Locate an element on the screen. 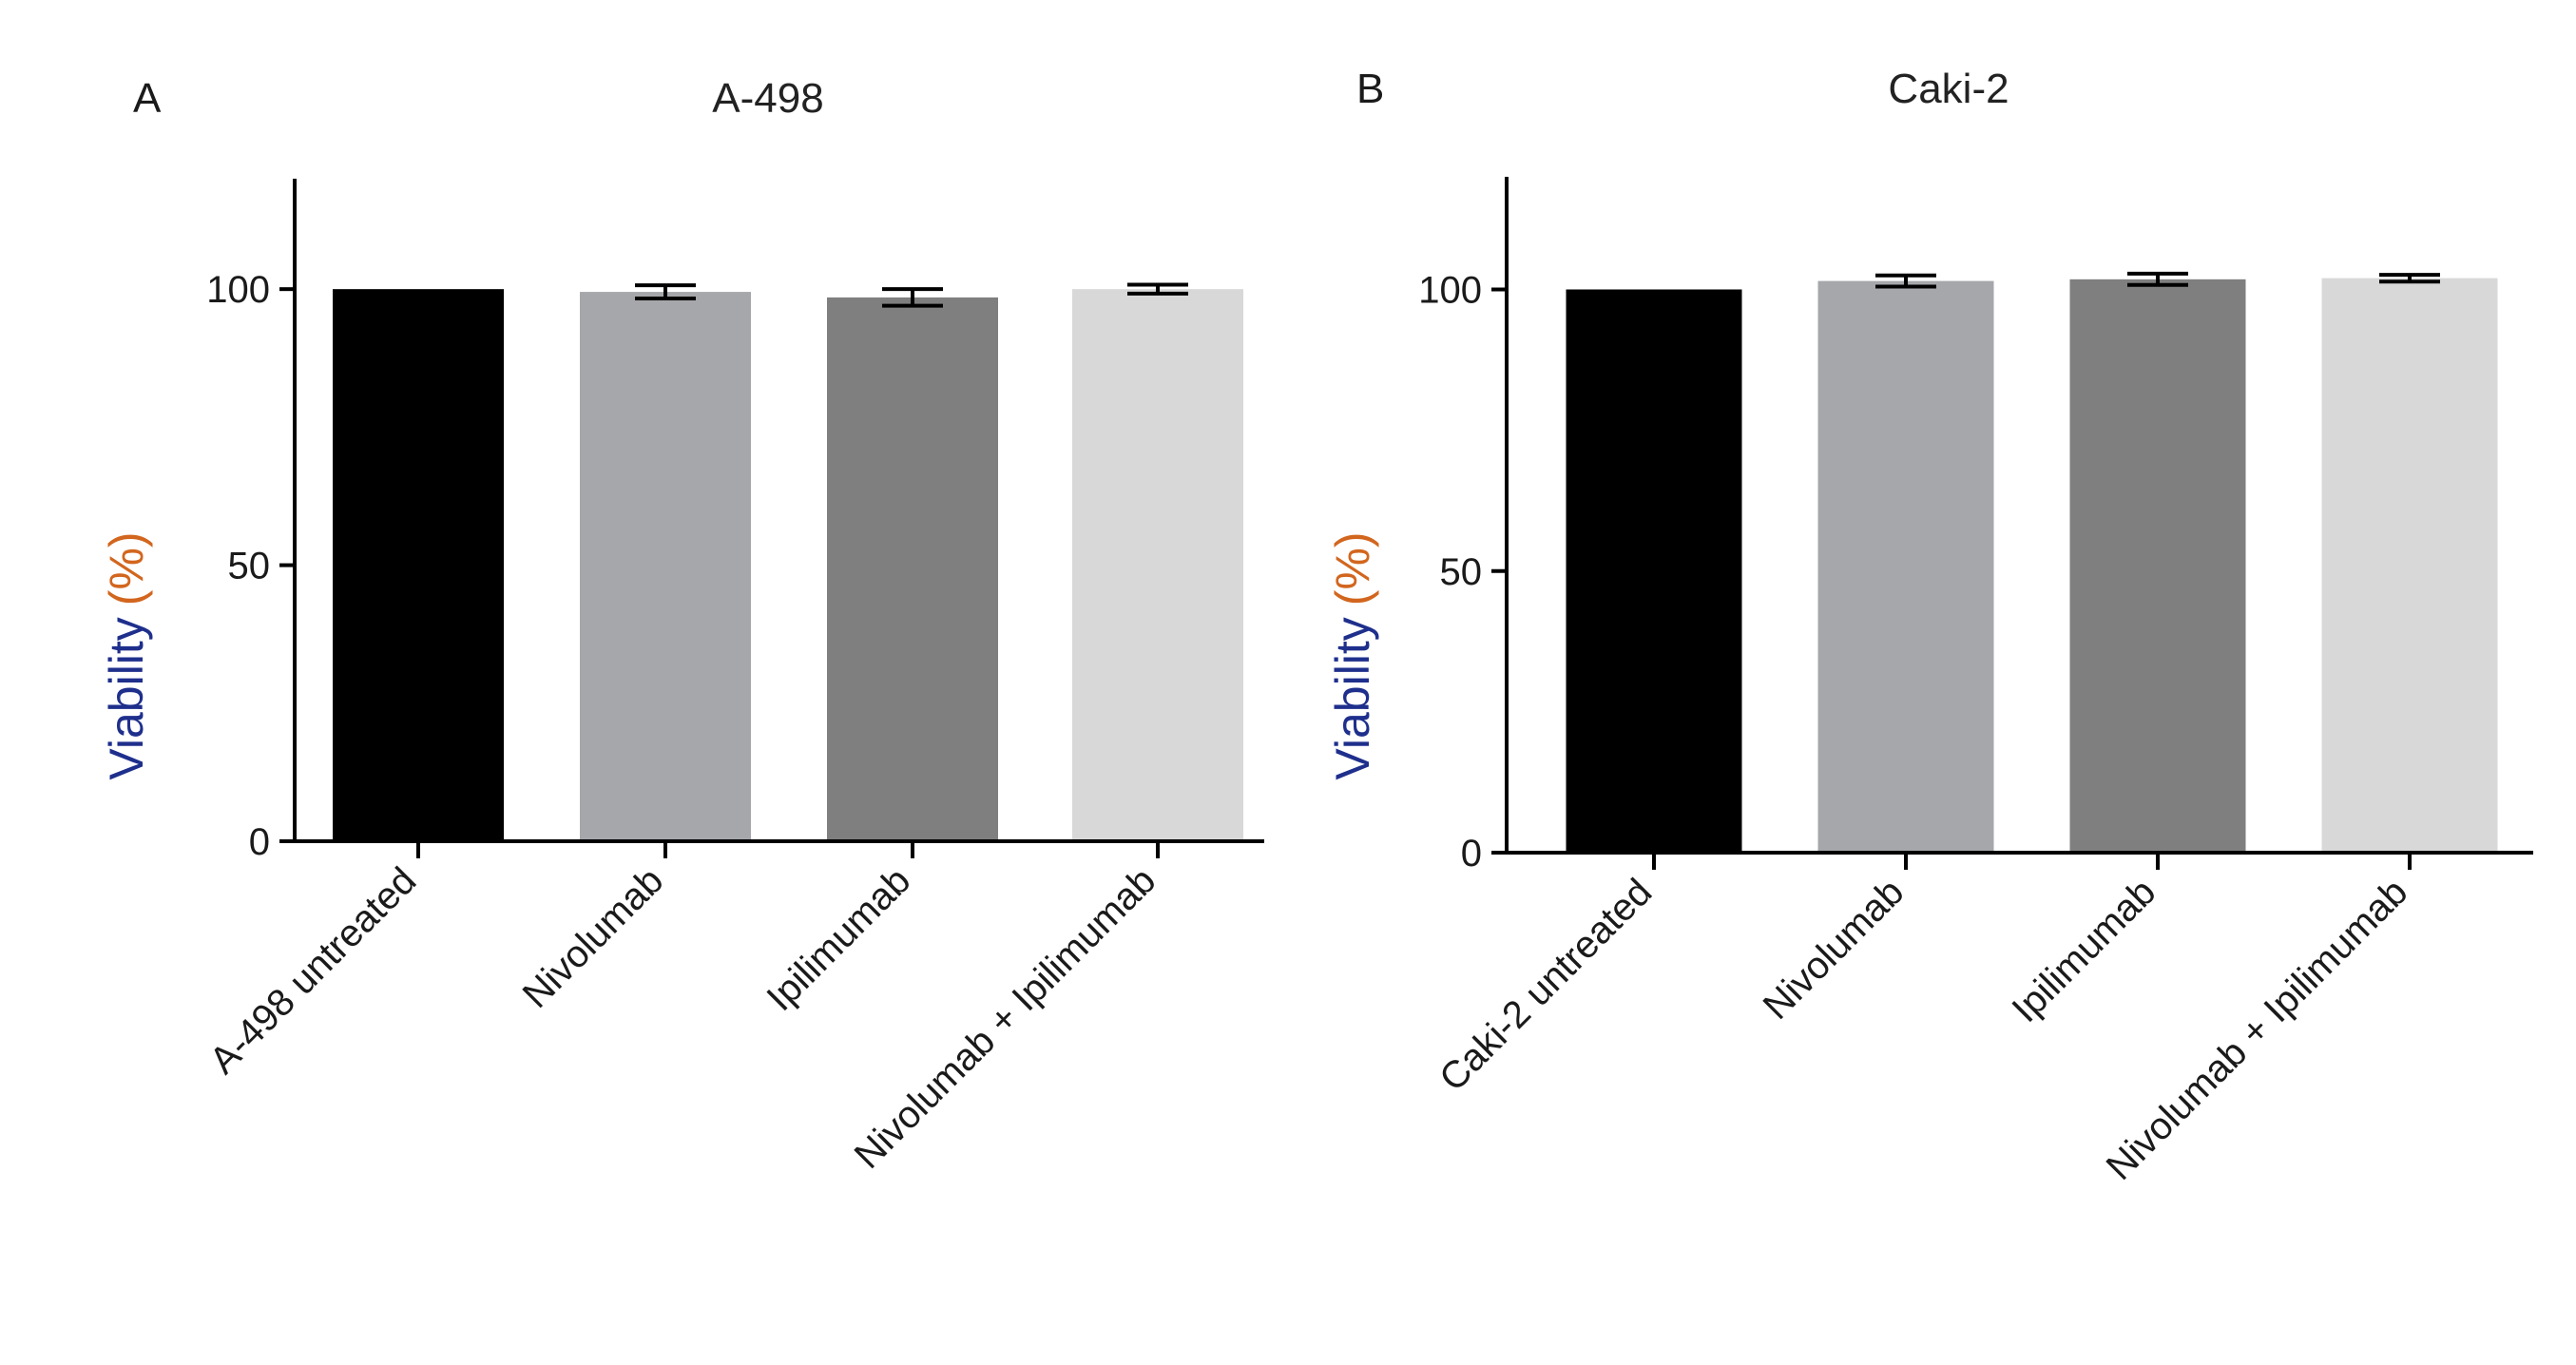 Image resolution: width=2576 pixels, height=1365 pixels. panel-b-letter: B is located at coordinates (1370, 89).